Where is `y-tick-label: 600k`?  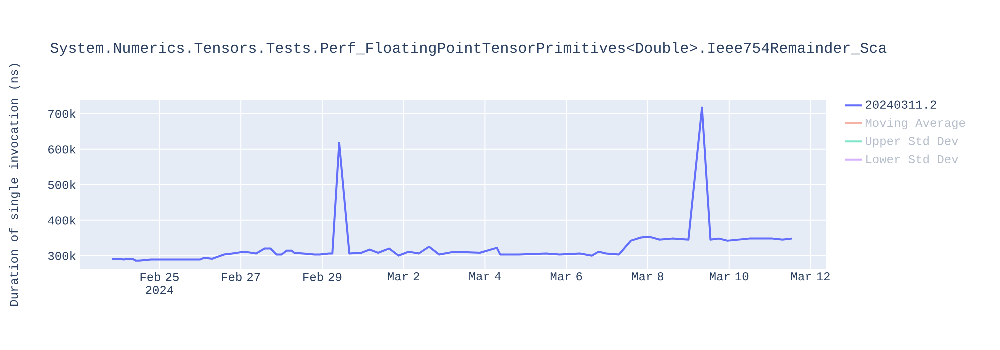 y-tick-label: 600k is located at coordinates (62, 149).